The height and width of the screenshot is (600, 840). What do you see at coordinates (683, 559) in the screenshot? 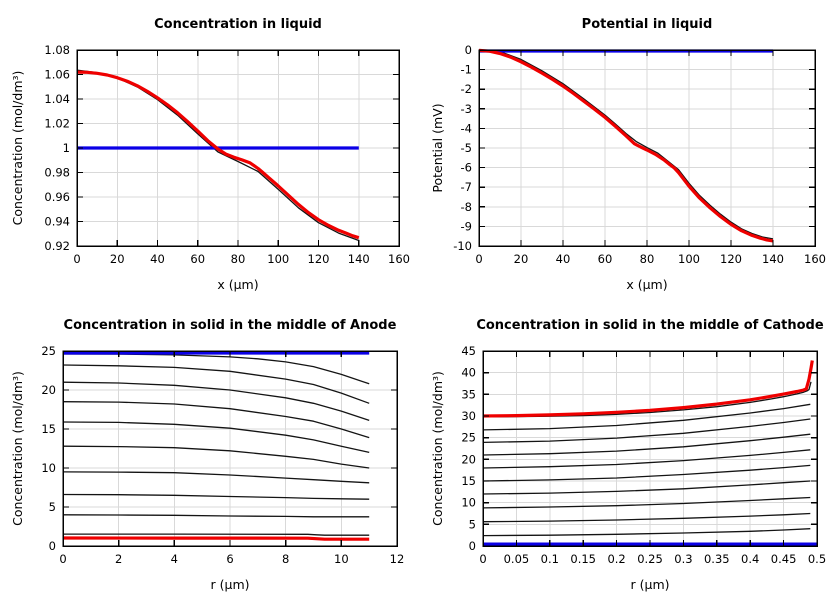
I see `x-tick-label: 0.3` at bounding box center [683, 559].